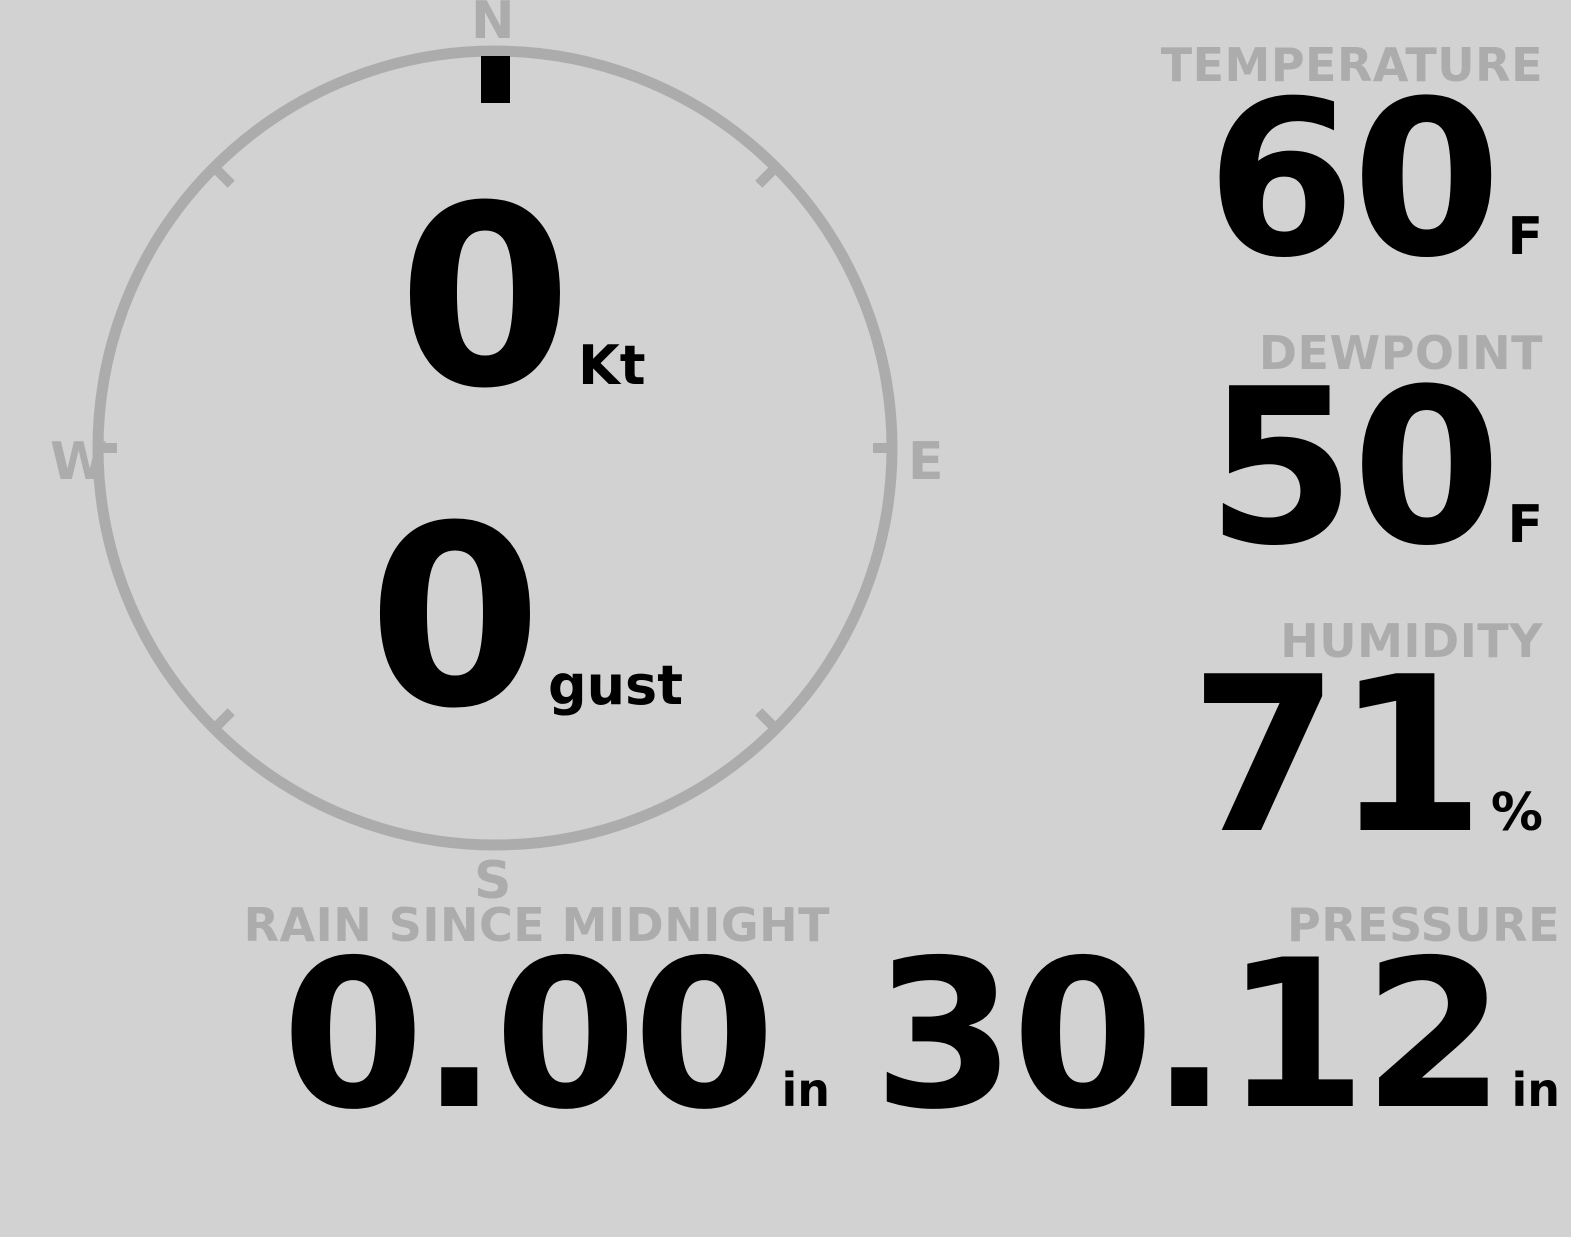 The width and height of the screenshot is (1571, 1237). What do you see at coordinates (1351, 65) in the screenshot?
I see `temperature-caption: TEMPERATURE` at bounding box center [1351, 65].